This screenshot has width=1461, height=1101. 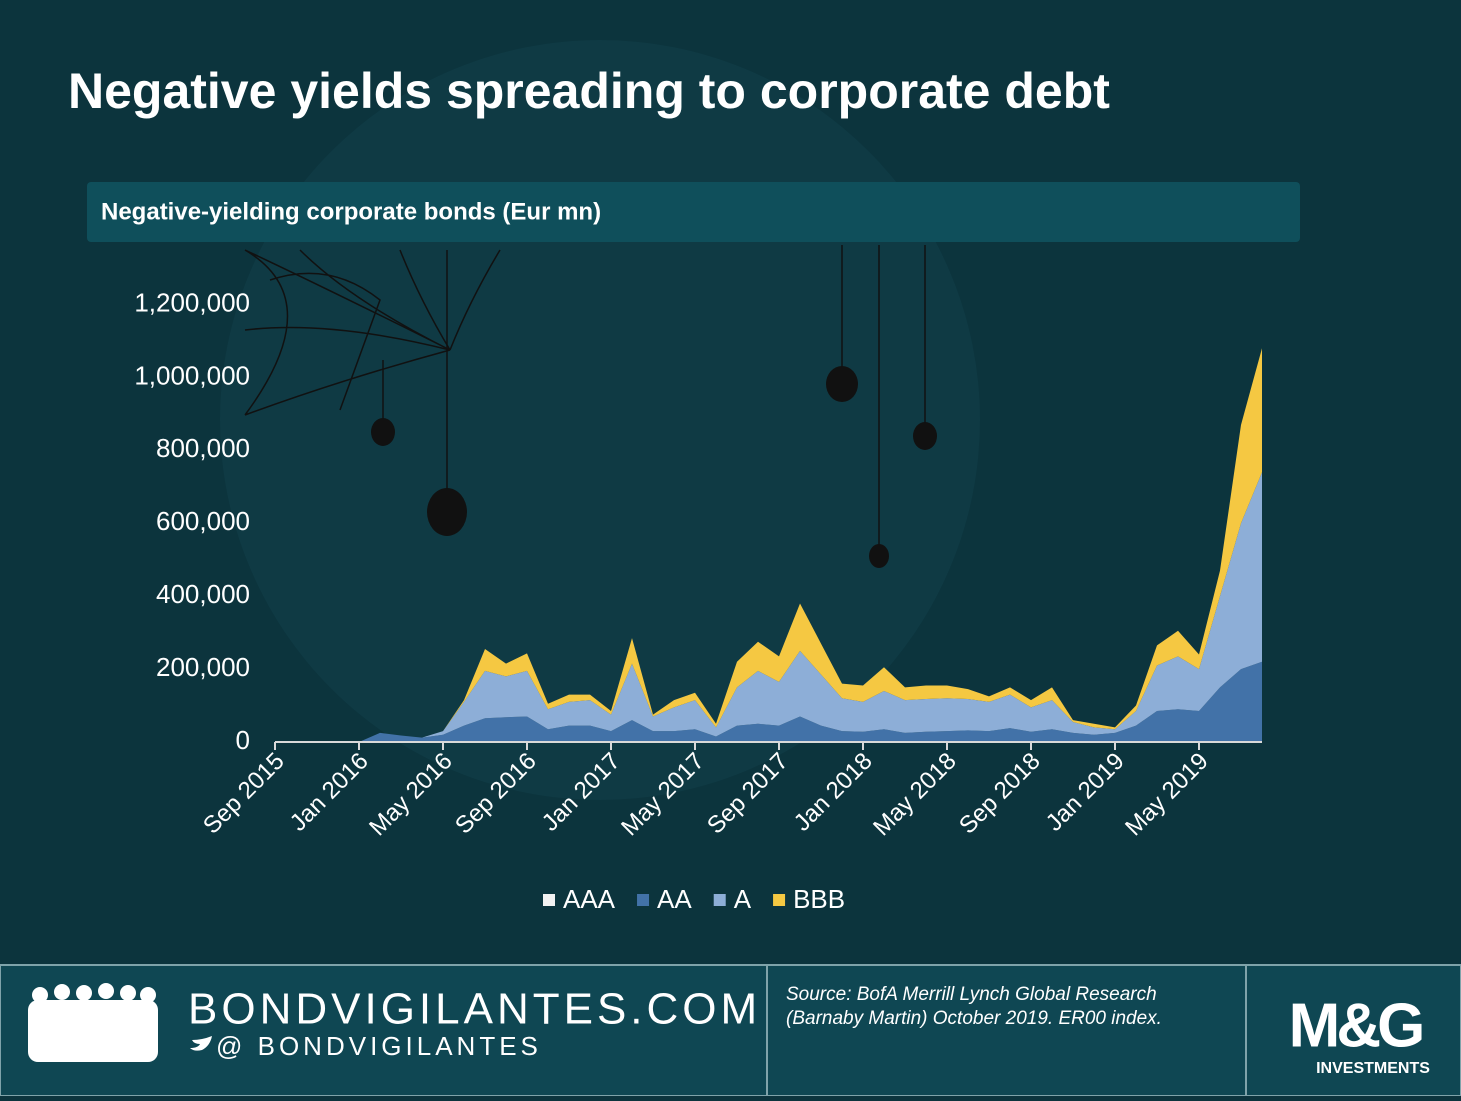 I want to click on site-name: BONDVIGILANTES.COM, so click(x=474, y=1009).